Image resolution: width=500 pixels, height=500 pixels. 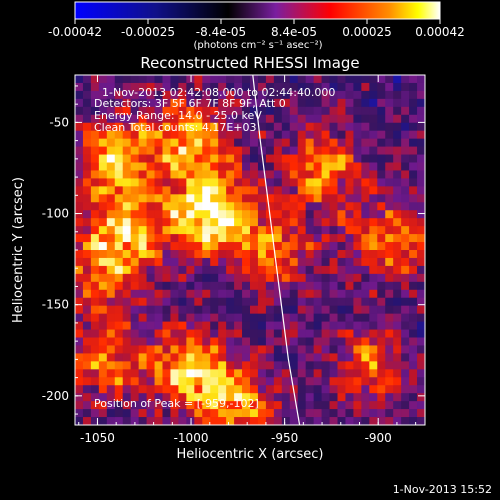 What do you see at coordinates (59, 122) in the screenshot?
I see `y-tick-label: -50` at bounding box center [59, 122].